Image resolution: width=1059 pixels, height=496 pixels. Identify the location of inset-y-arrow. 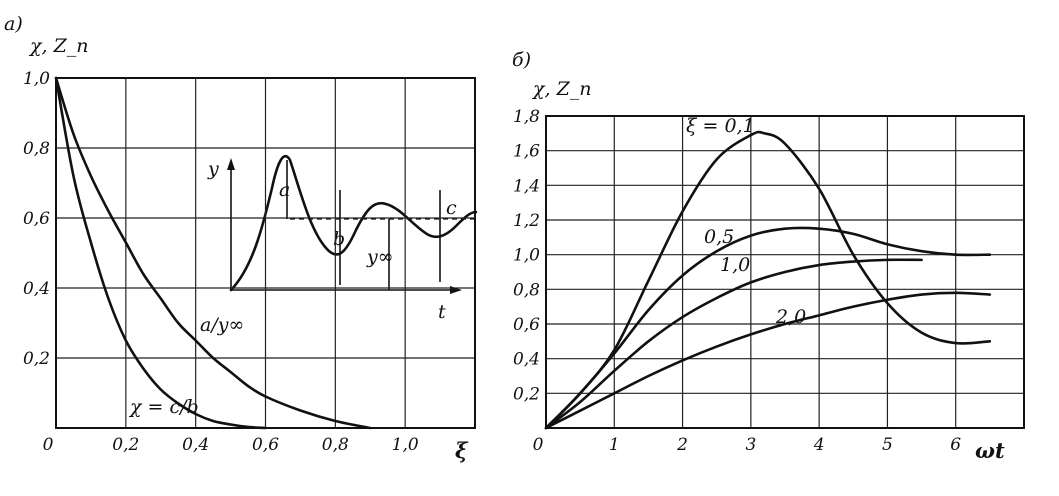
(231, 164).